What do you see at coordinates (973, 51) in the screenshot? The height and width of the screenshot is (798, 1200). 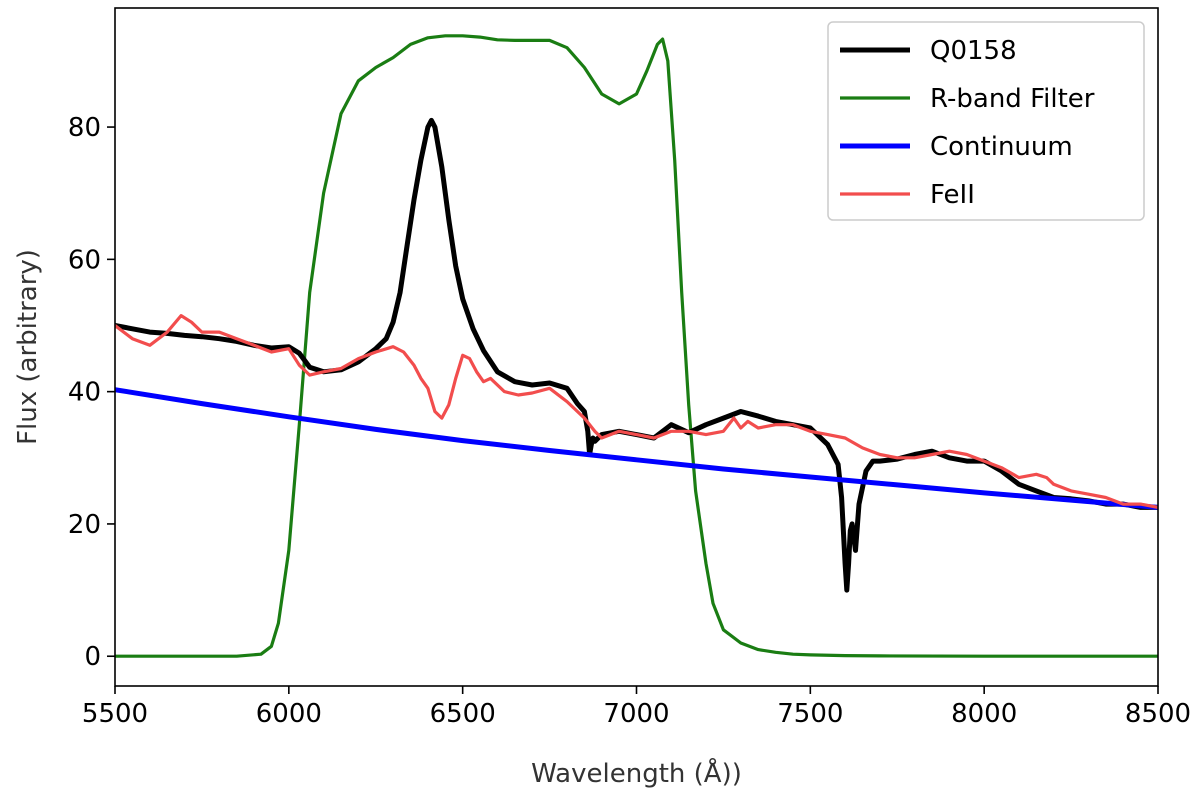 I see `legend-label: Q0158` at bounding box center [973, 51].